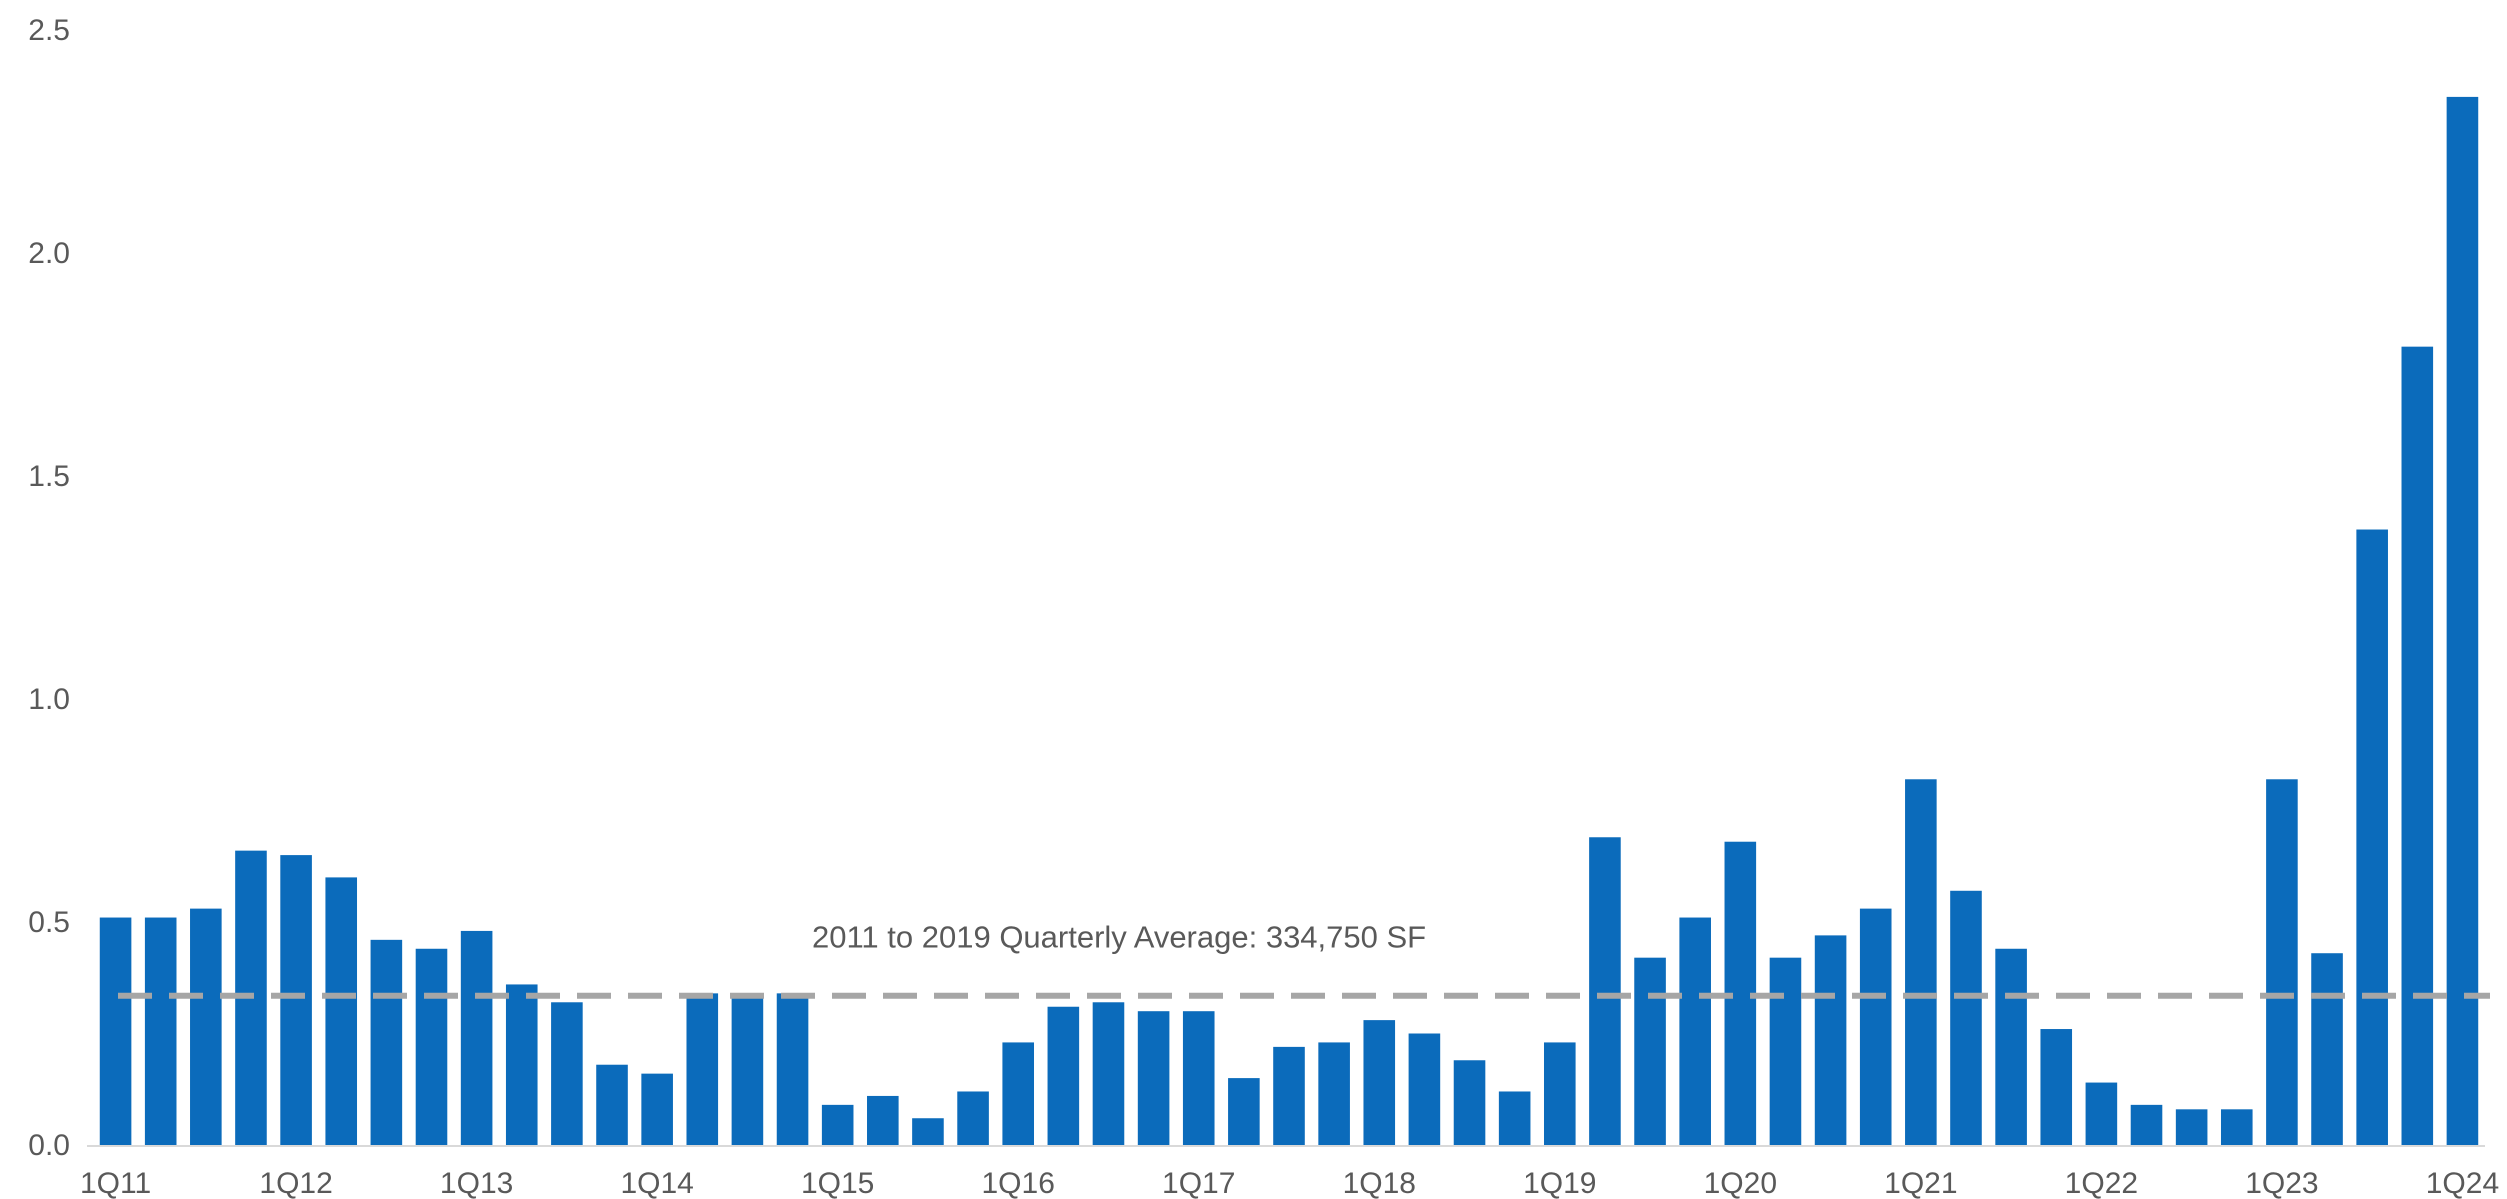 The height and width of the screenshot is (1199, 2507). Describe the element at coordinates (295, 1183) in the screenshot. I see `x-tick-label: 1Q12` at that location.